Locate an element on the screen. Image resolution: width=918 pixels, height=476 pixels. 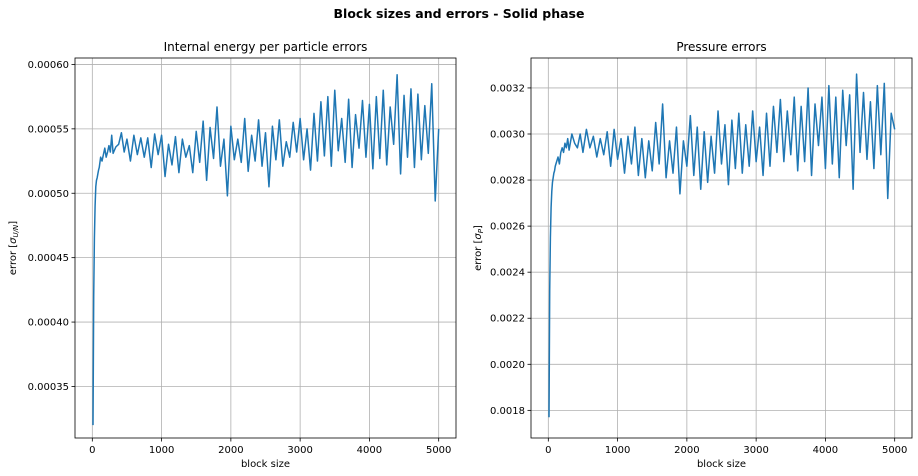
y-tick-label: 0.00060 is located at coordinates (48, 65).